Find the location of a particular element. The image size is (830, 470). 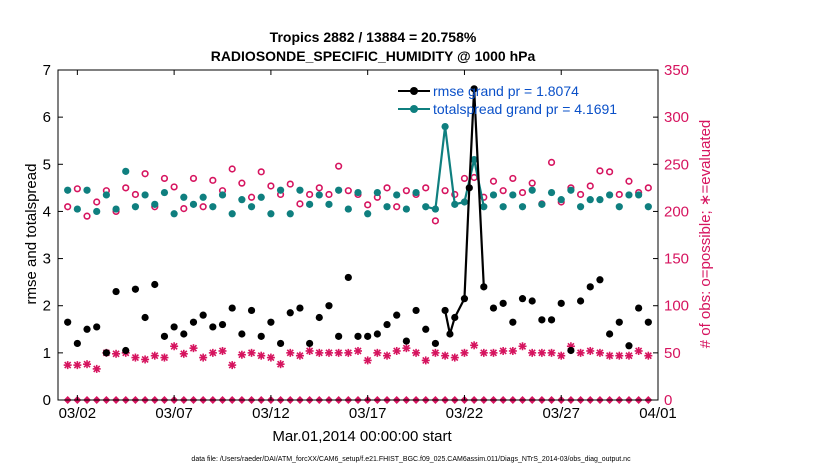

y-axis-label: rmse and totalspread is located at coordinates (31, 234).